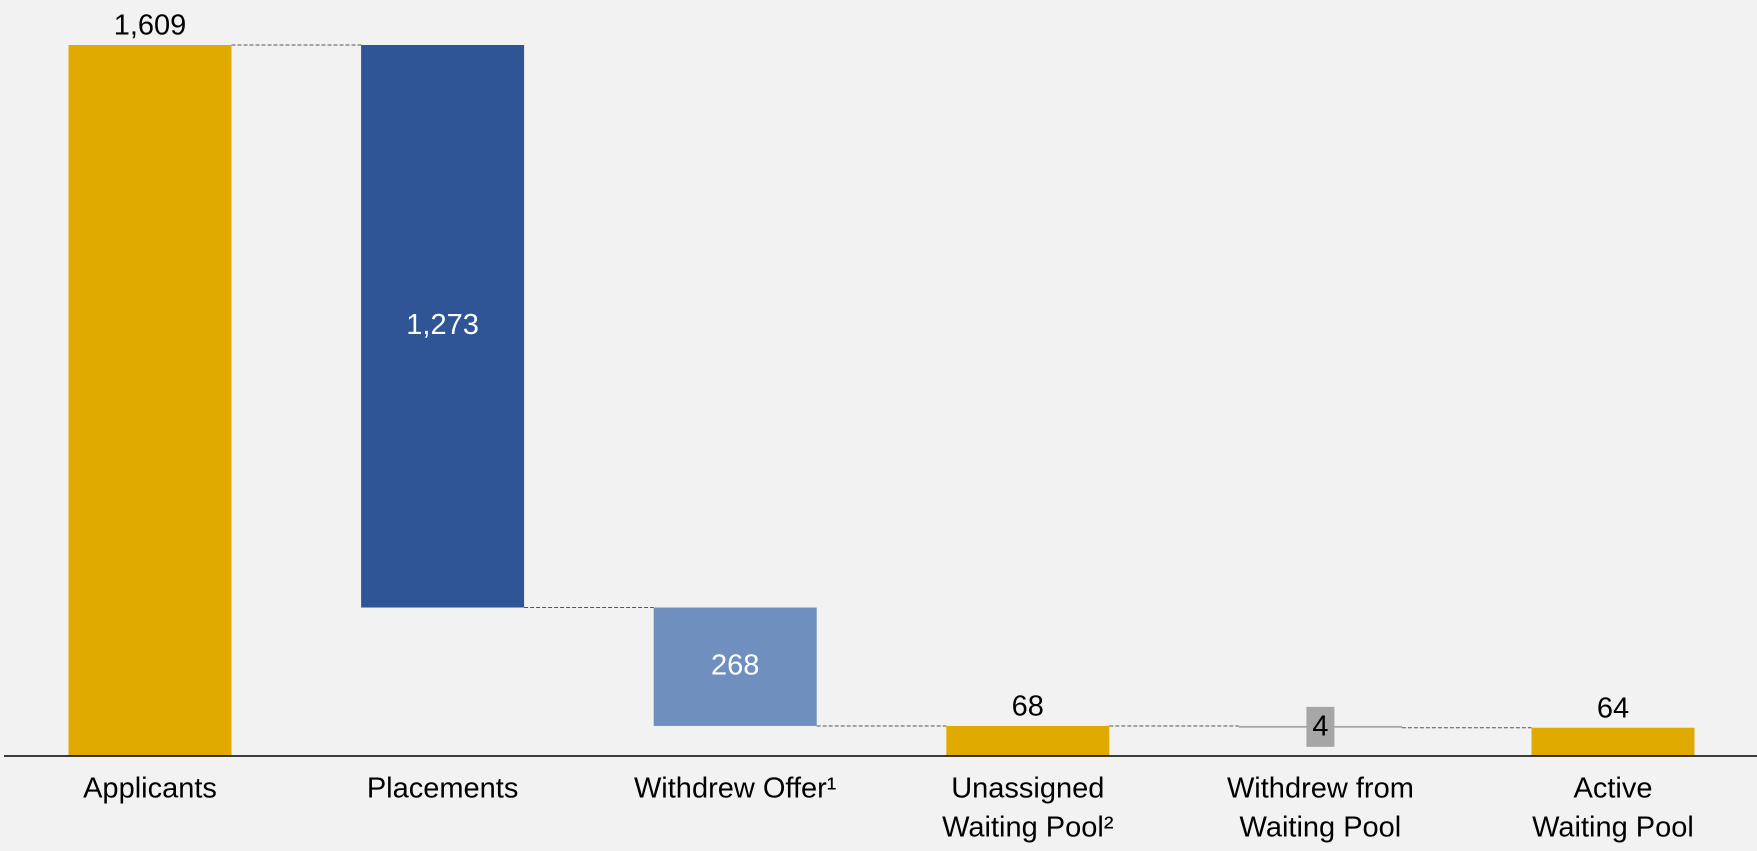 This screenshot has height=851, width=1757. Describe the element at coordinates (1320, 789) in the screenshot. I see `x-tick-label: Withdrew from` at that location.